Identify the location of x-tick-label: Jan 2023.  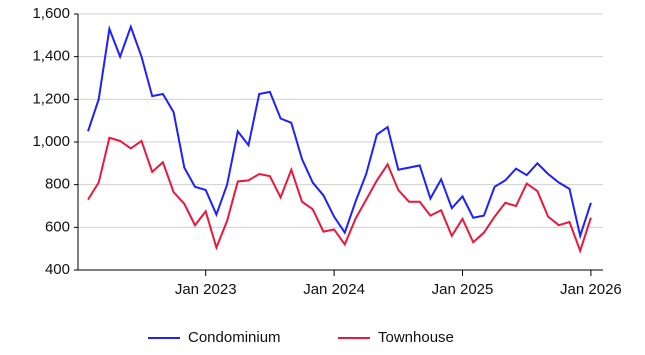
(206, 289).